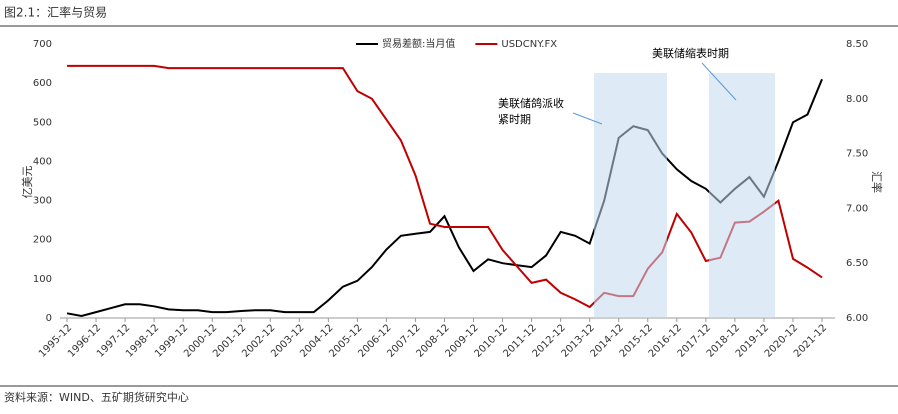 The height and width of the screenshot is (414, 898). Describe the element at coordinates (857, 208) in the screenshot. I see `y2-tick-label: 7.00` at that location.